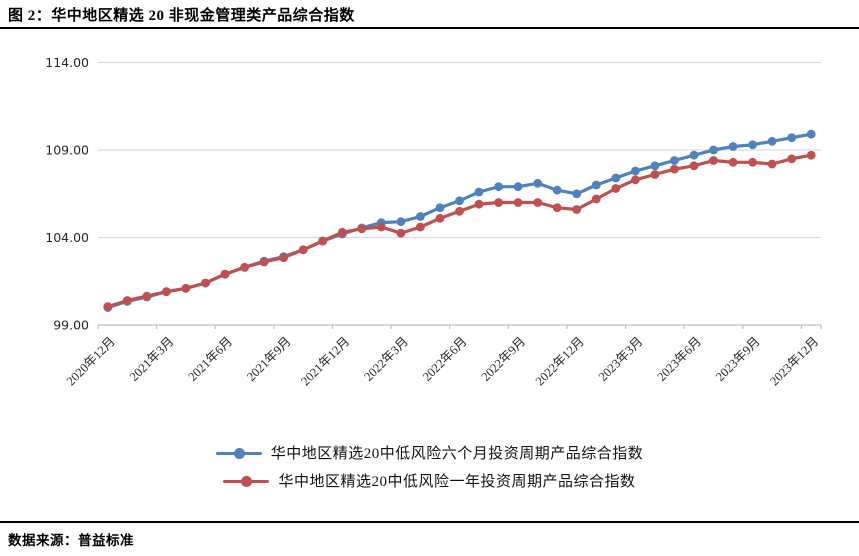 The height and width of the screenshot is (556, 859). I want to click on legend-item: 华中地区精选20中低风险六个月投资周期产品综合指数, so click(429, 452).